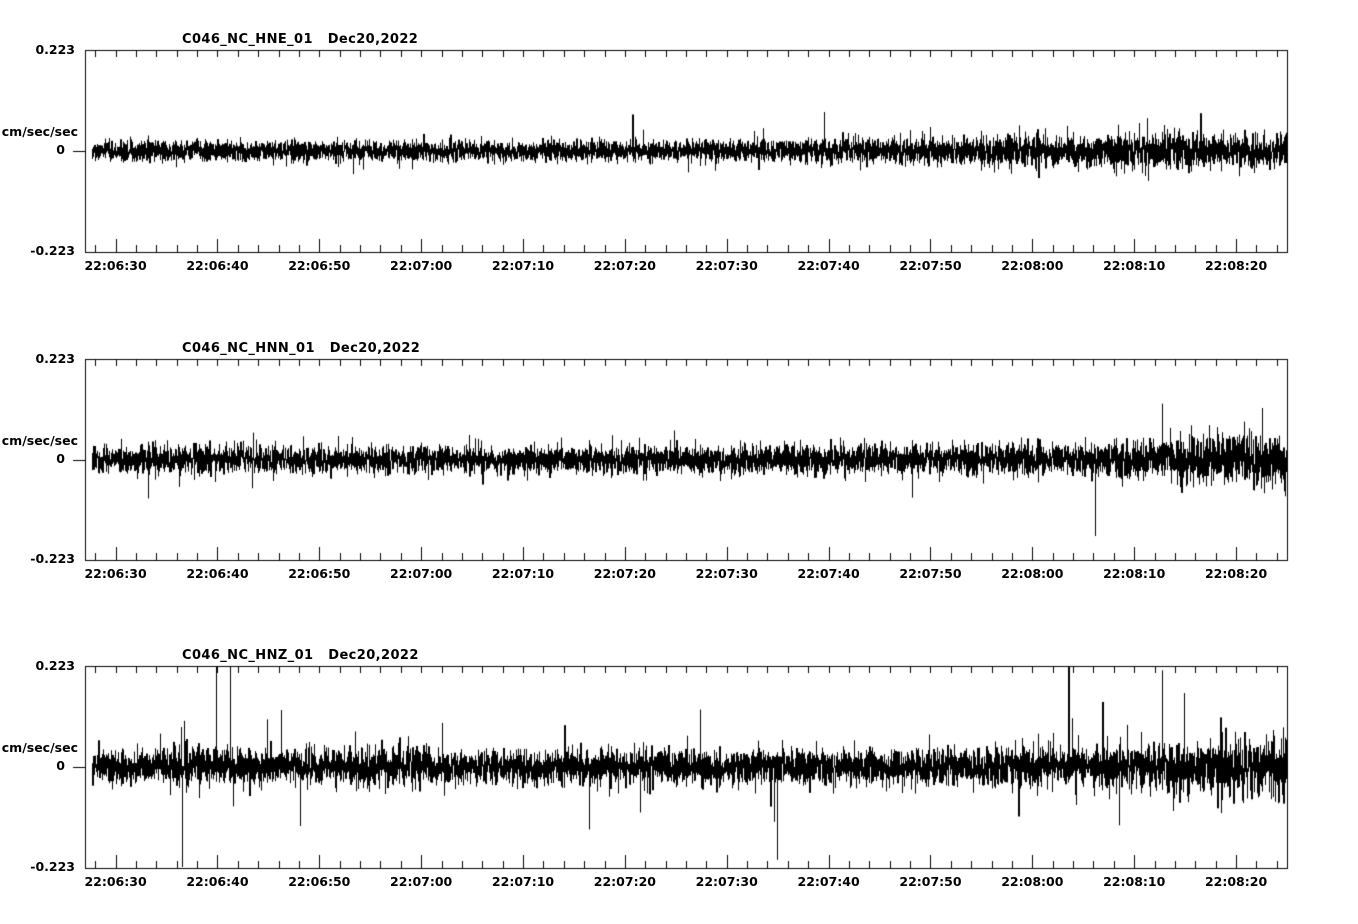  Describe the element at coordinates (421, 881) in the screenshot. I see `x-axis-tick-label: 22:07:00` at that location.